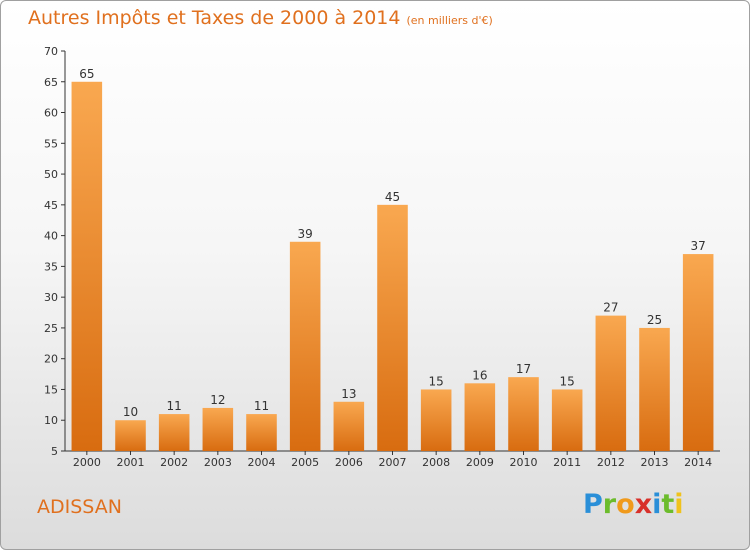 This screenshot has width=750, height=550. I want to click on y-tick-label: 10, so click(51, 420).